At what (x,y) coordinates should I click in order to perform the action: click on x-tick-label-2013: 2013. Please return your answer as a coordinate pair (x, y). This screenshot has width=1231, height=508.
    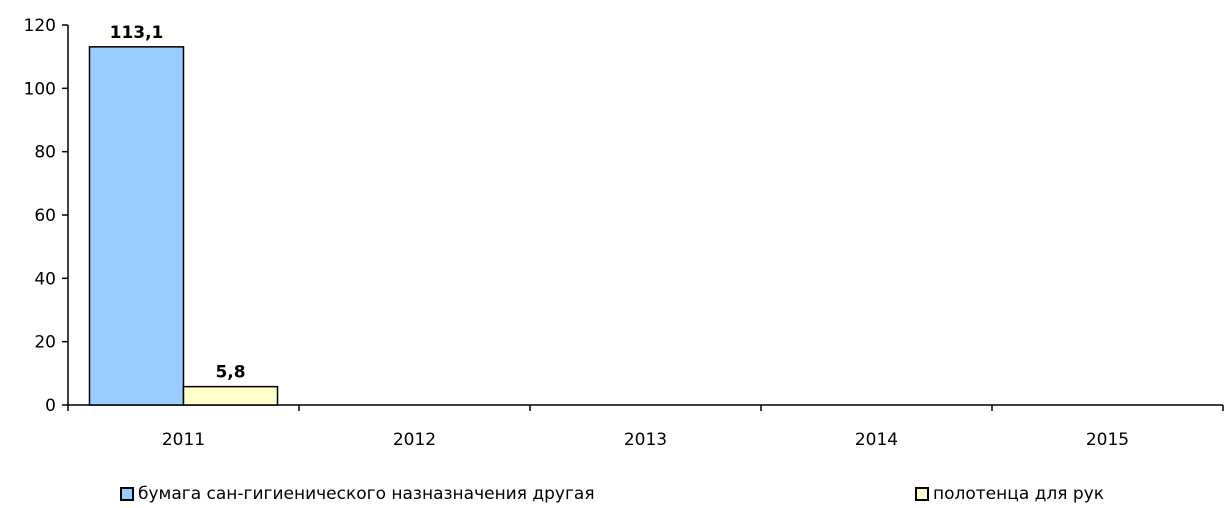
    Looking at the image, I should click on (645, 440).